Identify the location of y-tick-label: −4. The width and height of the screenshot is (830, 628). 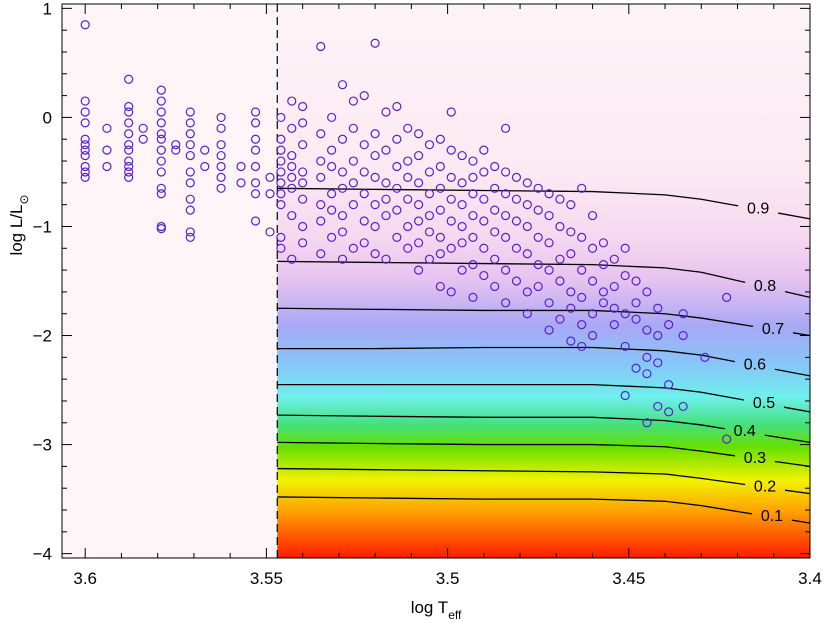
(42, 554).